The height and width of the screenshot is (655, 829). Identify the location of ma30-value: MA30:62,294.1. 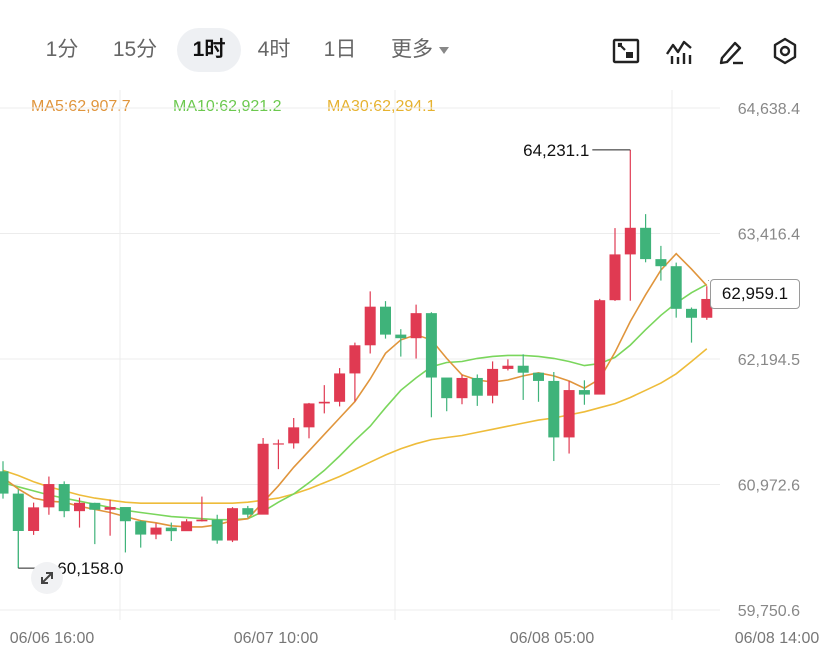
(381, 106).